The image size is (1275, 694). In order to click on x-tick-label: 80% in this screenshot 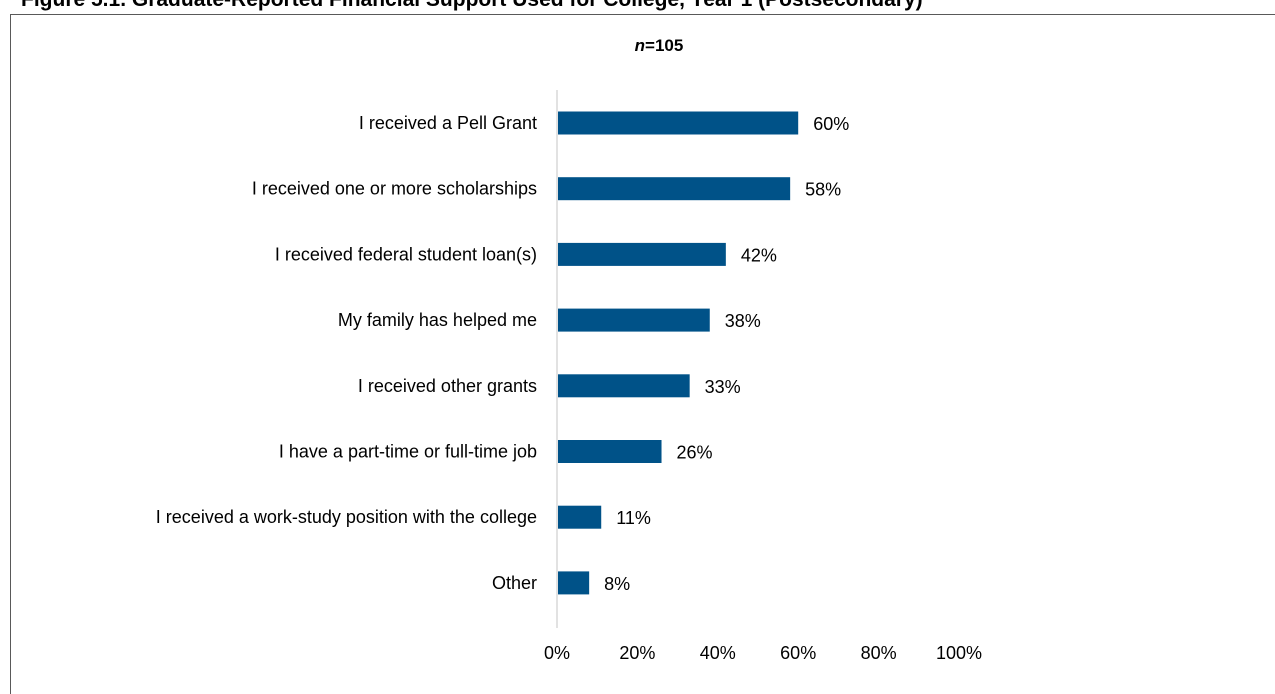, I will do `click(879, 653)`.